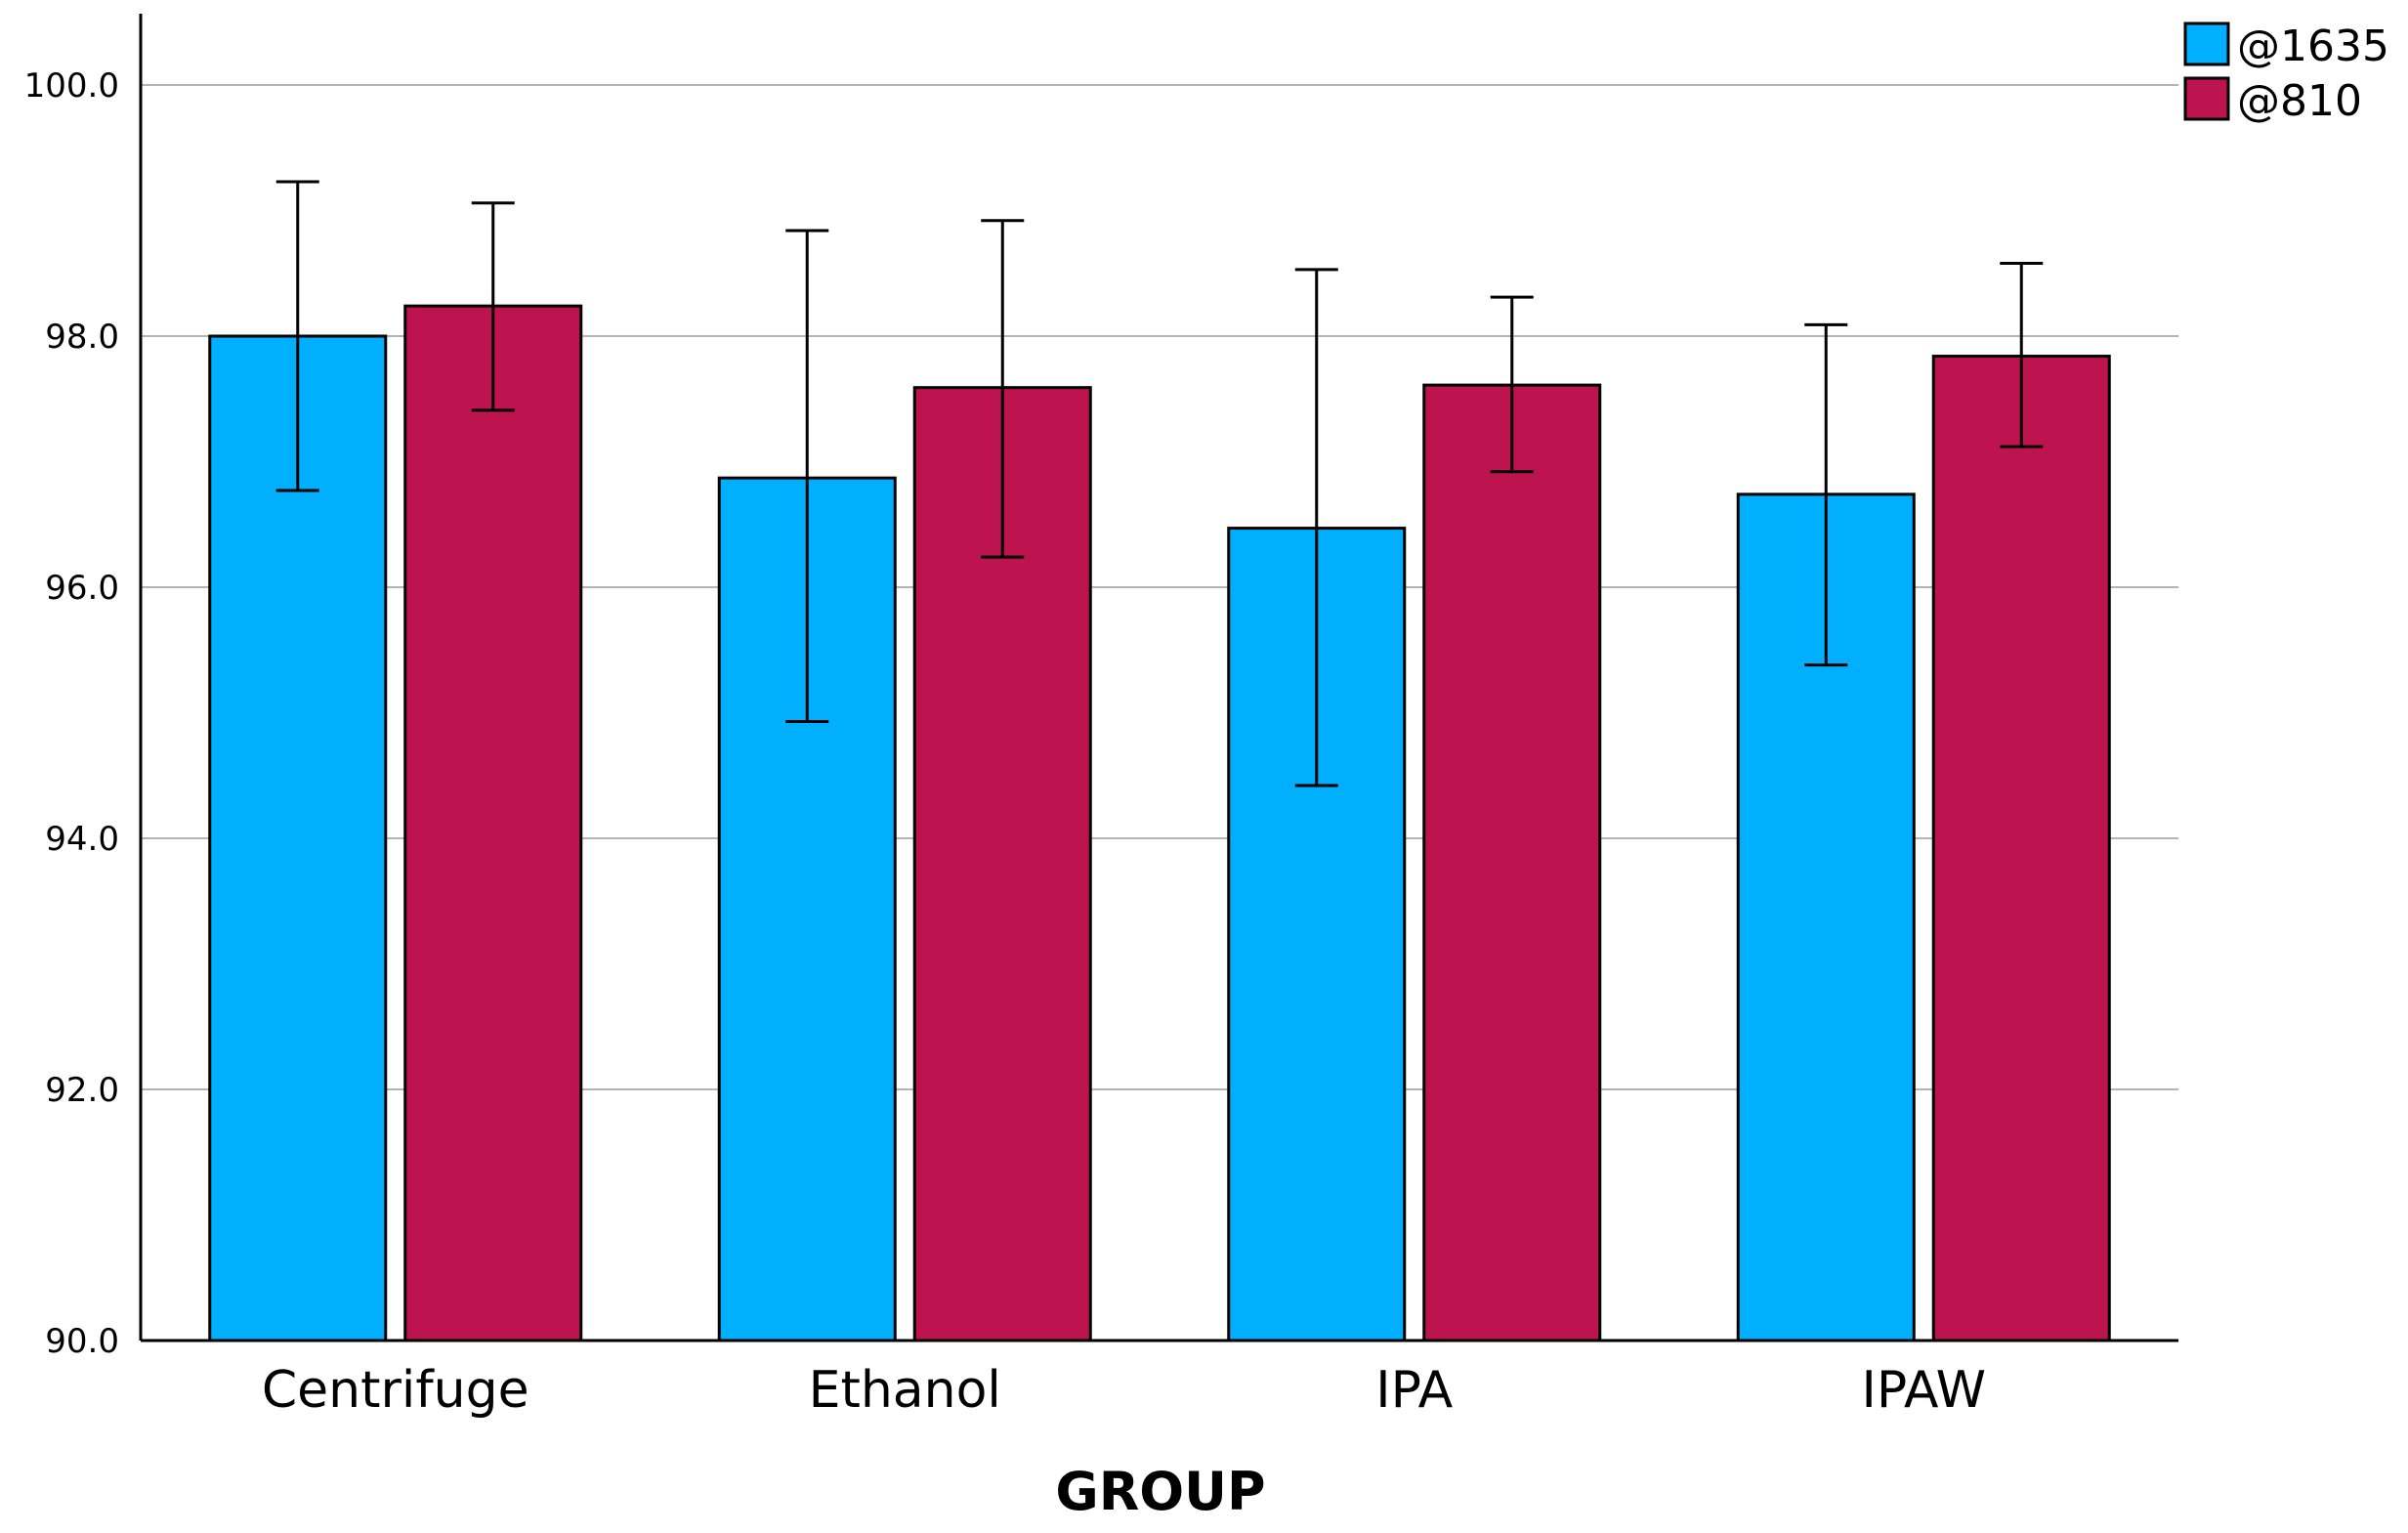 The width and height of the screenshot is (2408, 1533). What do you see at coordinates (395, 1390) in the screenshot?
I see `x-category-label: Centrifuge` at bounding box center [395, 1390].